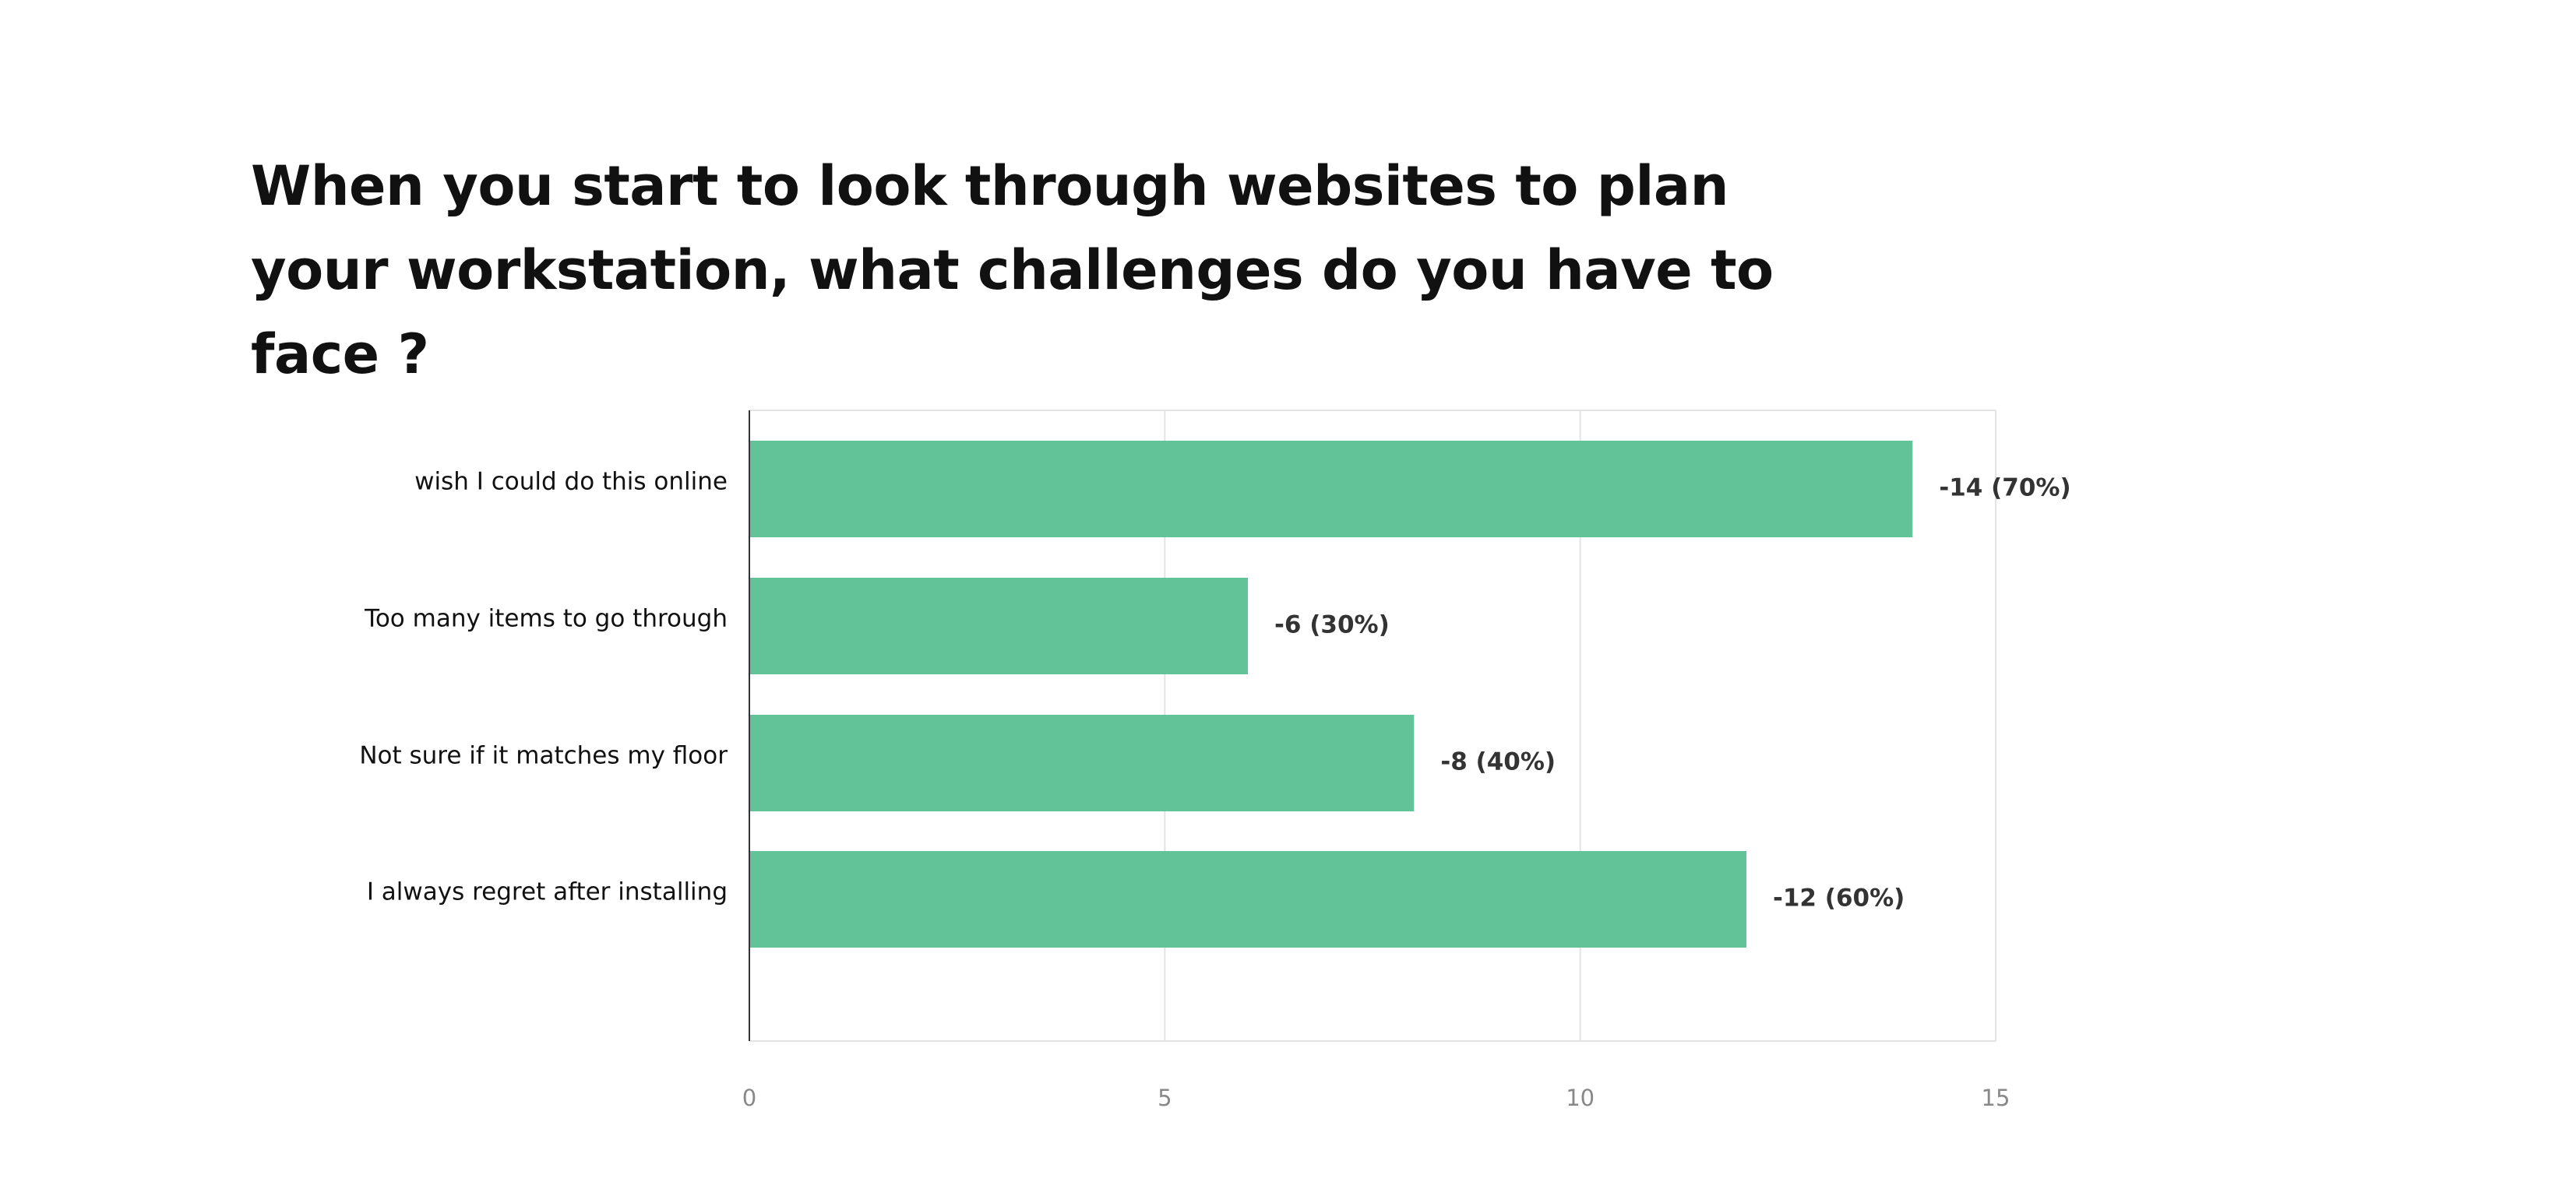  I want to click on category-label-0: wish I could do this online, so click(571, 482).